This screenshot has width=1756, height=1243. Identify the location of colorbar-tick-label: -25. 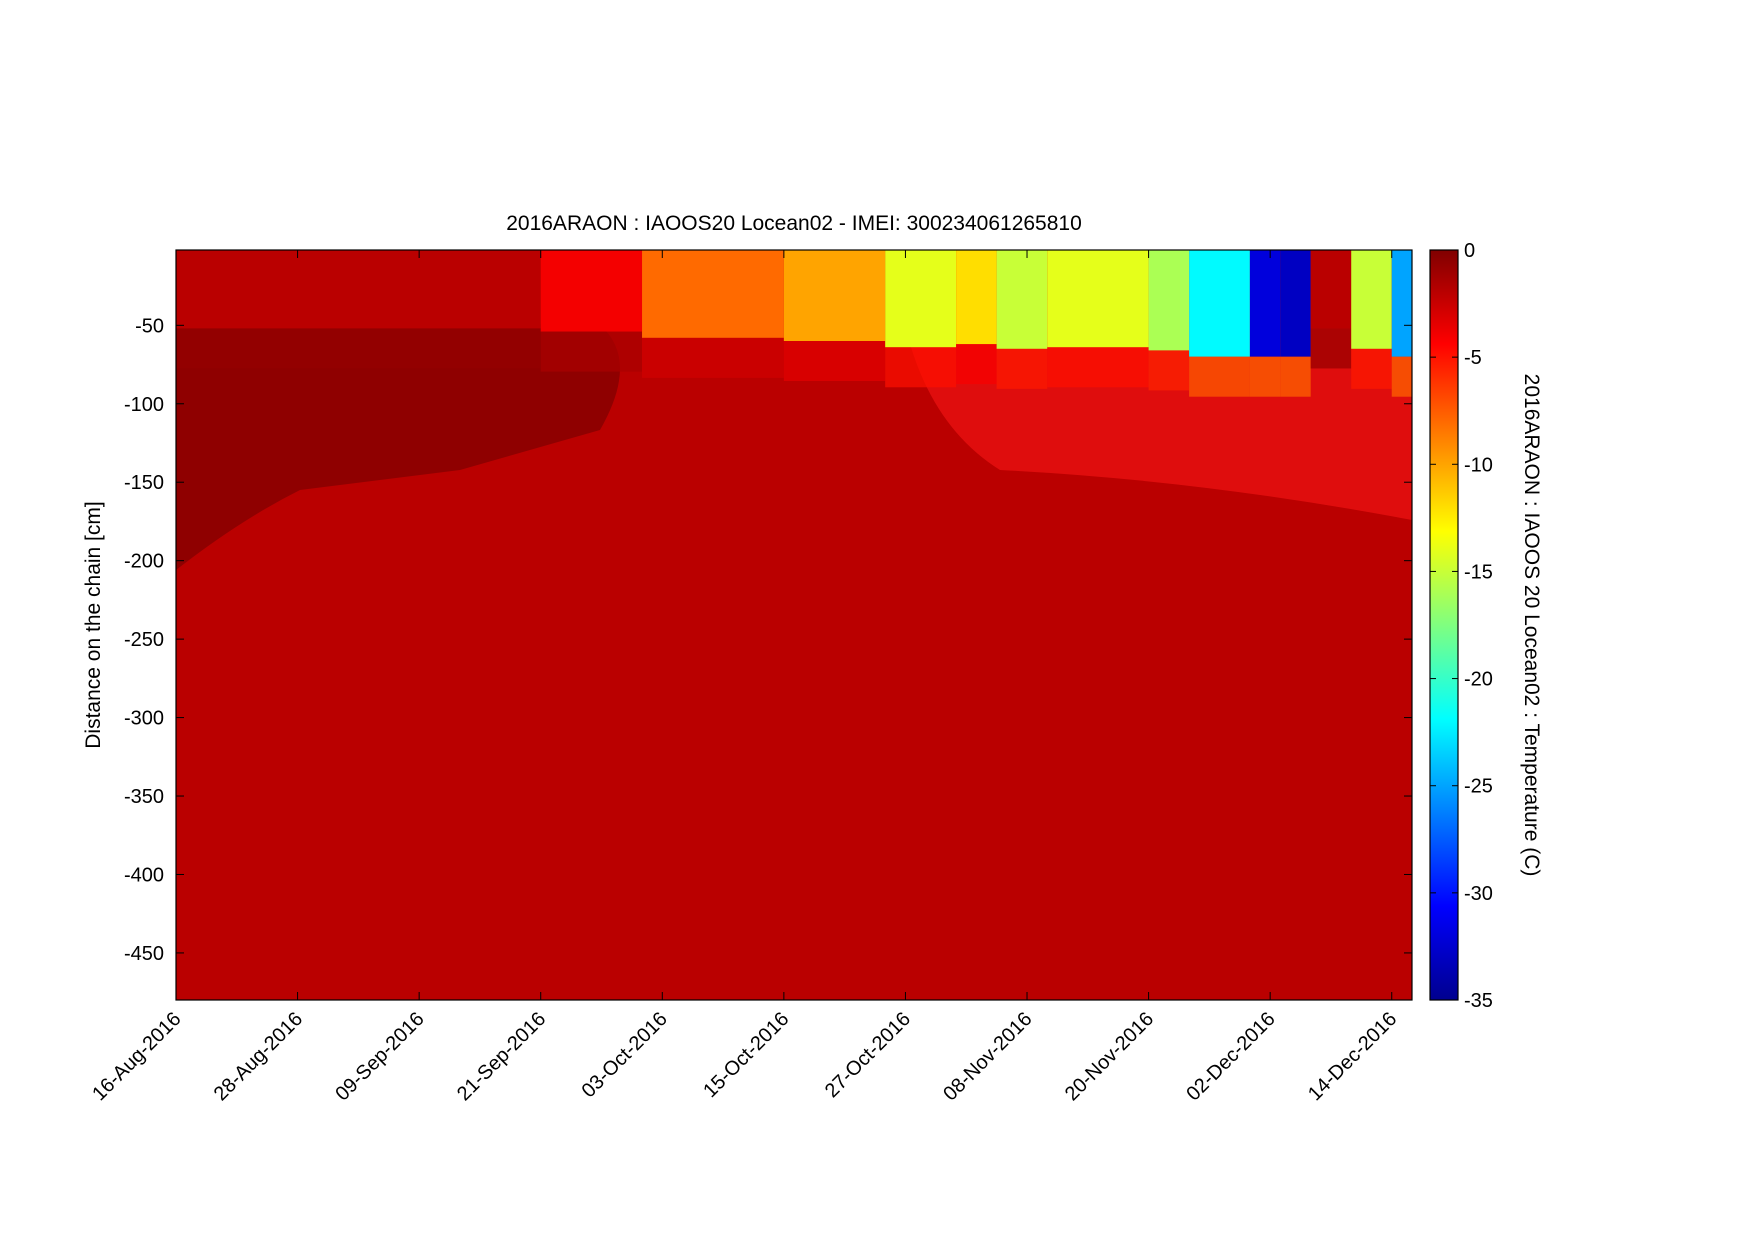
(1478, 787).